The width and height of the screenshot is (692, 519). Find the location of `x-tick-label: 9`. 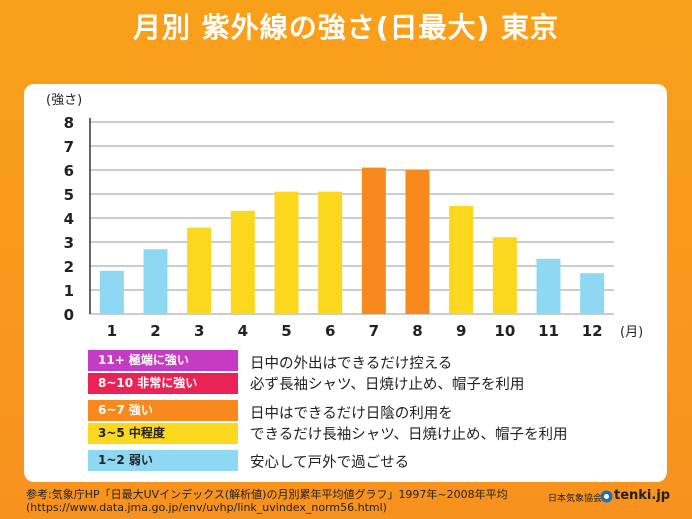

x-tick-label: 9 is located at coordinates (461, 331).